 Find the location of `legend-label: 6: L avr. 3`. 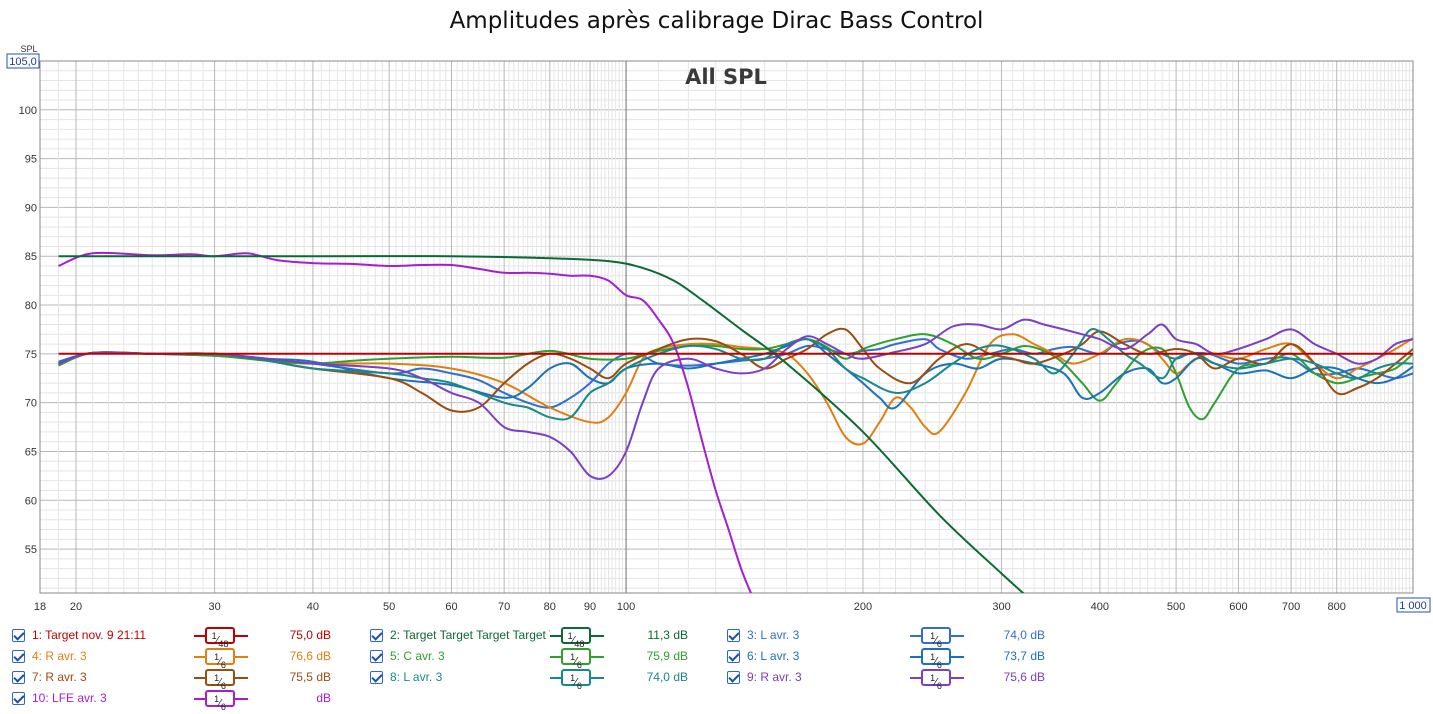

legend-label: 6: L avr. 3 is located at coordinates (773, 656).